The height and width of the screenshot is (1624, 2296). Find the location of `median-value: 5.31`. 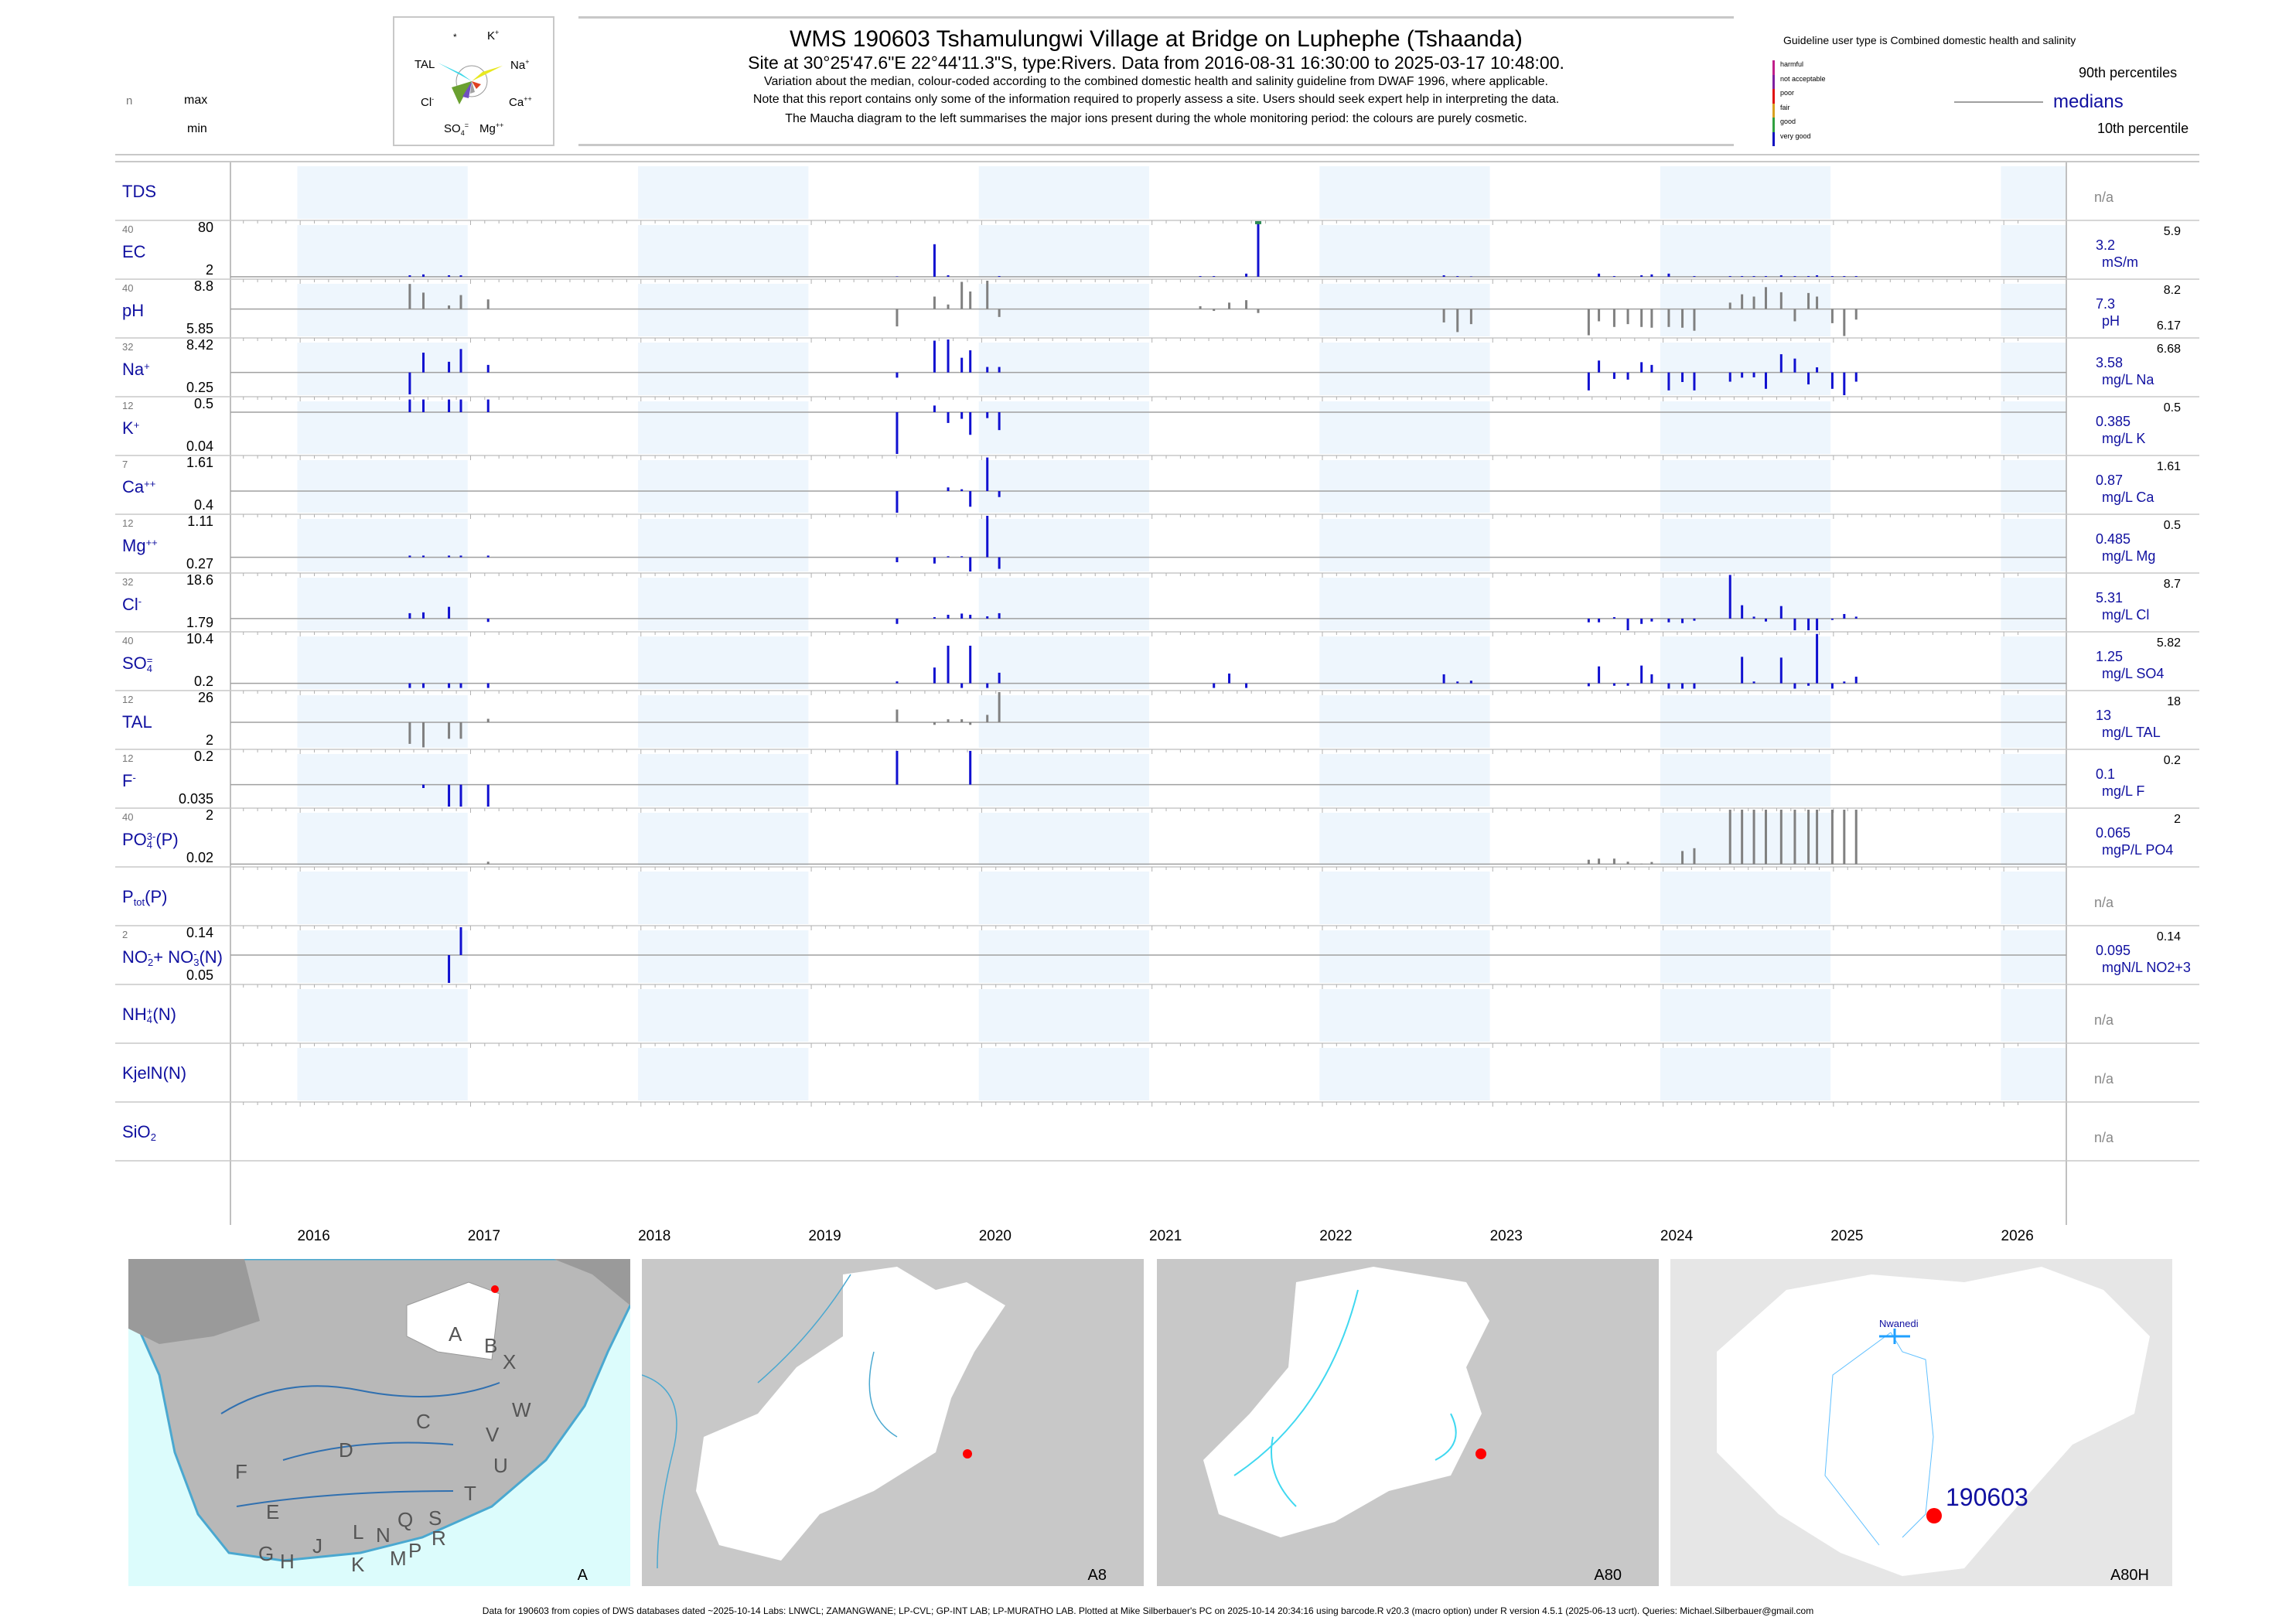

median-value: 5.31 is located at coordinates (2110, 598).